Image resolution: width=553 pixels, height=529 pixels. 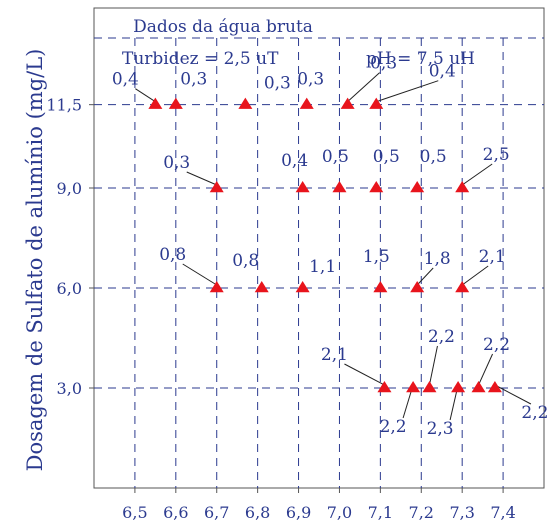 I want to click on data-label: 2,5, so click(x=496, y=155).